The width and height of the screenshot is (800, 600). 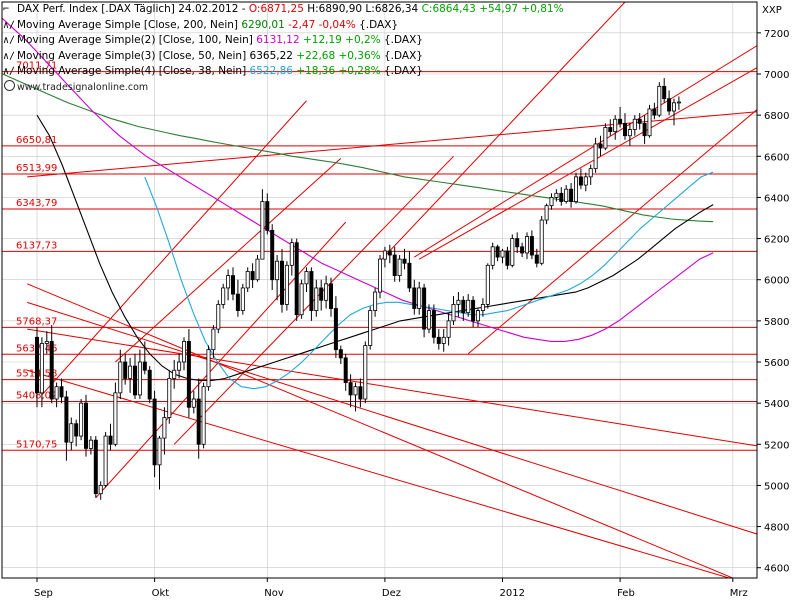 What do you see at coordinates (776, 445) in the screenshot?
I see `y-tick-label: 5200` at bounding box center [776, 445].